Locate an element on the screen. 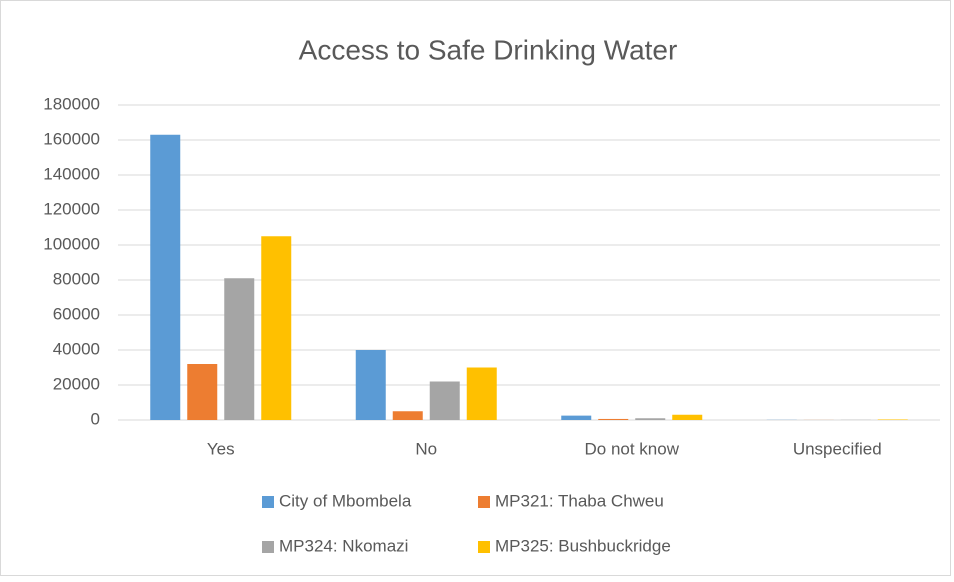 The height and width of the screenshot is (582, 954). y-tick-label: 60000 is located at coordinates (76, 313).